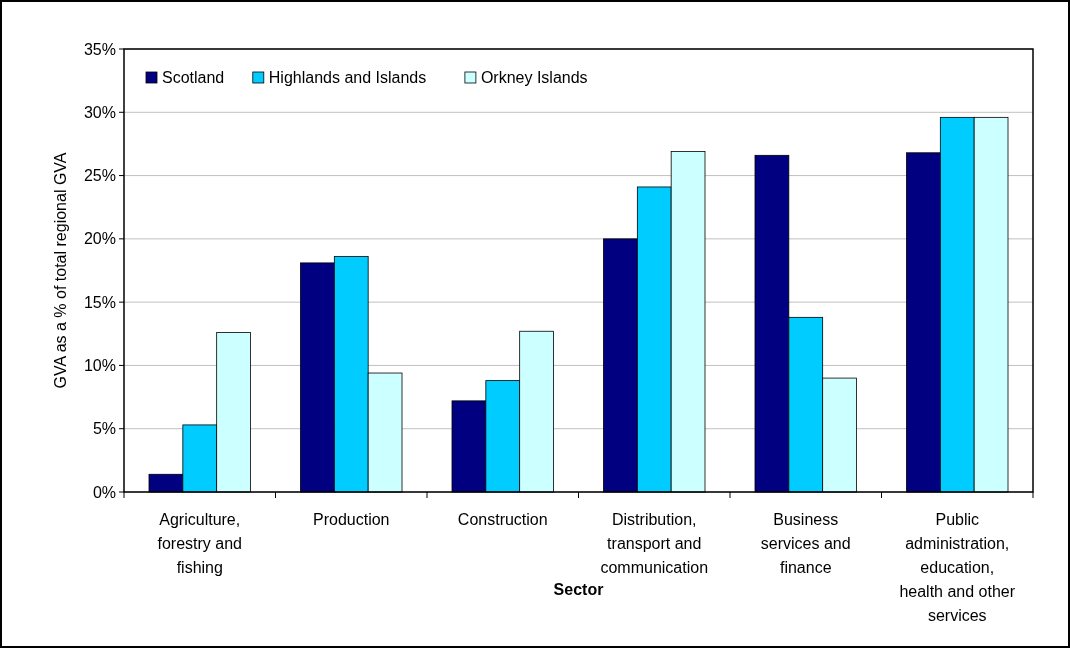 The height and width of the screenshot is (648, 1070). I want to click on x-tick-label: Business services and finance, so click(805, 543).